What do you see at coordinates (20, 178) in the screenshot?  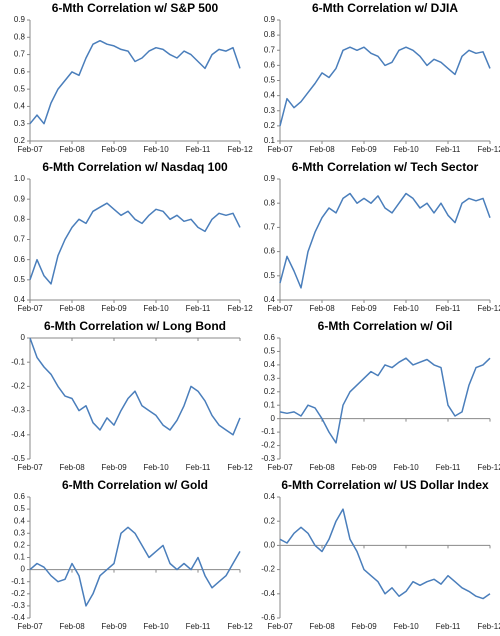 I see `y-tick-label: 1.0` at bounding box center [20, 178].